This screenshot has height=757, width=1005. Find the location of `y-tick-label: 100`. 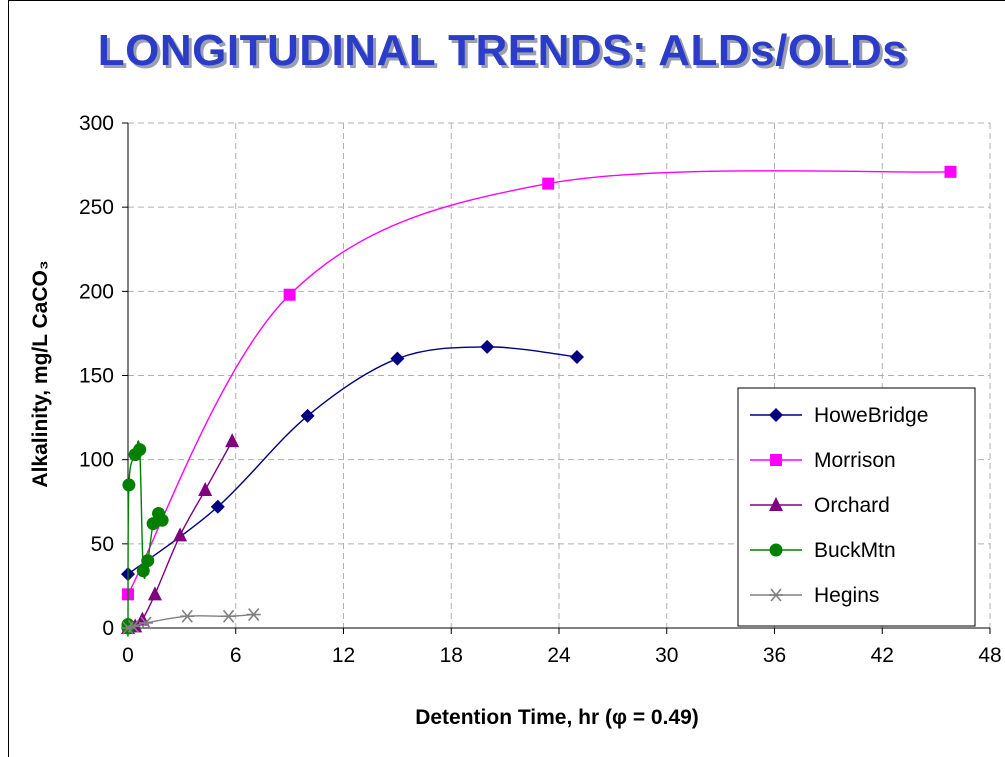

y-tick-label: 100 is located at coordinates (96, 460).